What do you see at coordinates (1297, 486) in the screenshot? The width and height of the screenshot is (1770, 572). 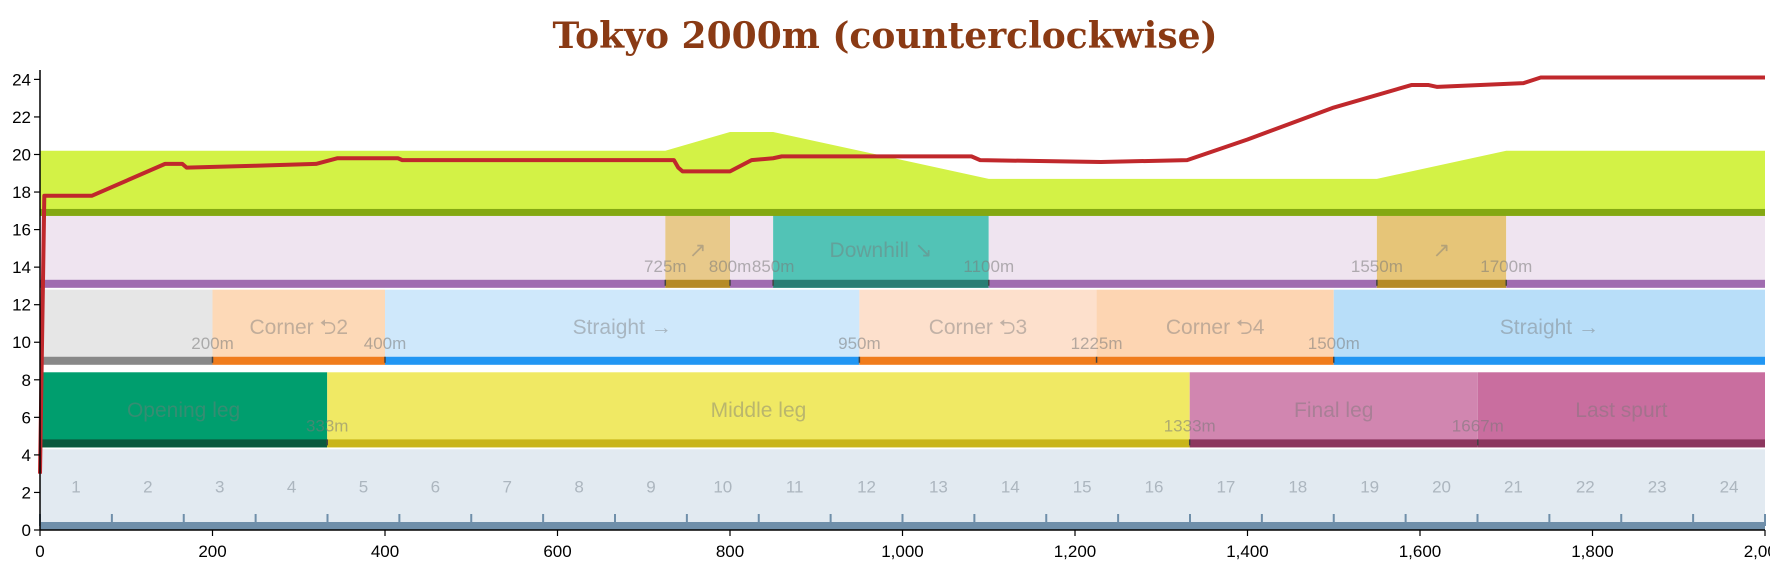 I see `section-number: 18` at bounding box center [1297, 486].